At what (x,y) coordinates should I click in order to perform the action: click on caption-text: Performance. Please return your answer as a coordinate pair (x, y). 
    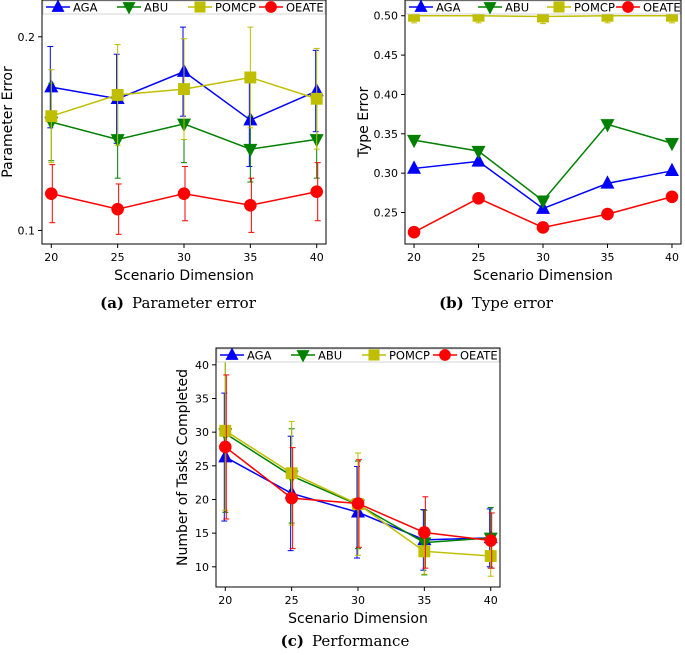
    Looking at the image, I should click on (360, 641).